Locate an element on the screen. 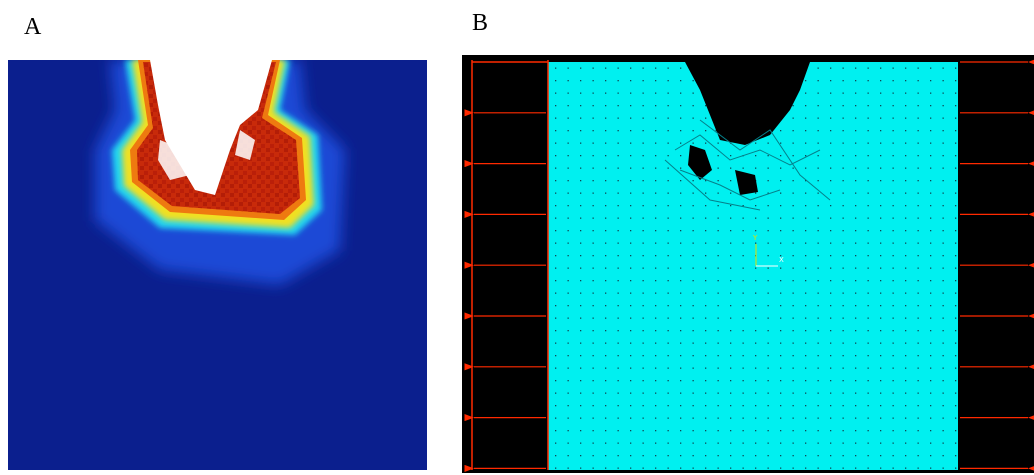 The width and height of the screenshot is (1034, 475). axis-label: Y is located at coordinates (755, 238).